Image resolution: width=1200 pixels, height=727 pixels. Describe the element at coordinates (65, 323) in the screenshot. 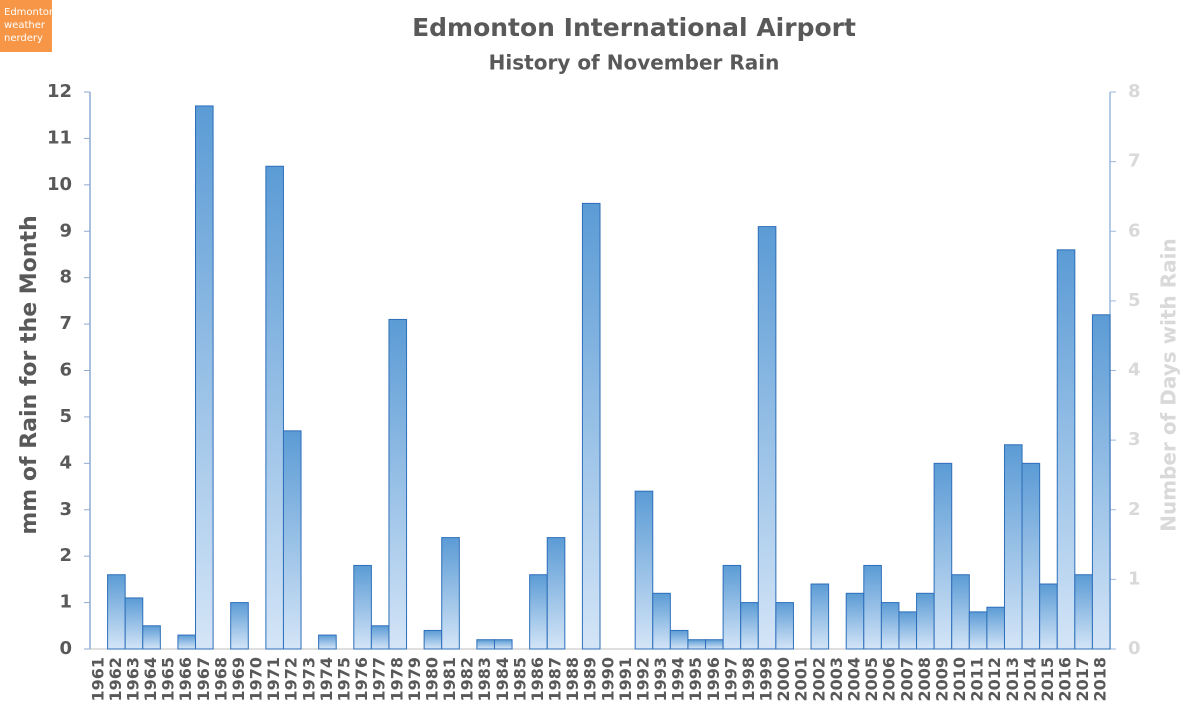

I see `y-tick-label: 7` at that location.